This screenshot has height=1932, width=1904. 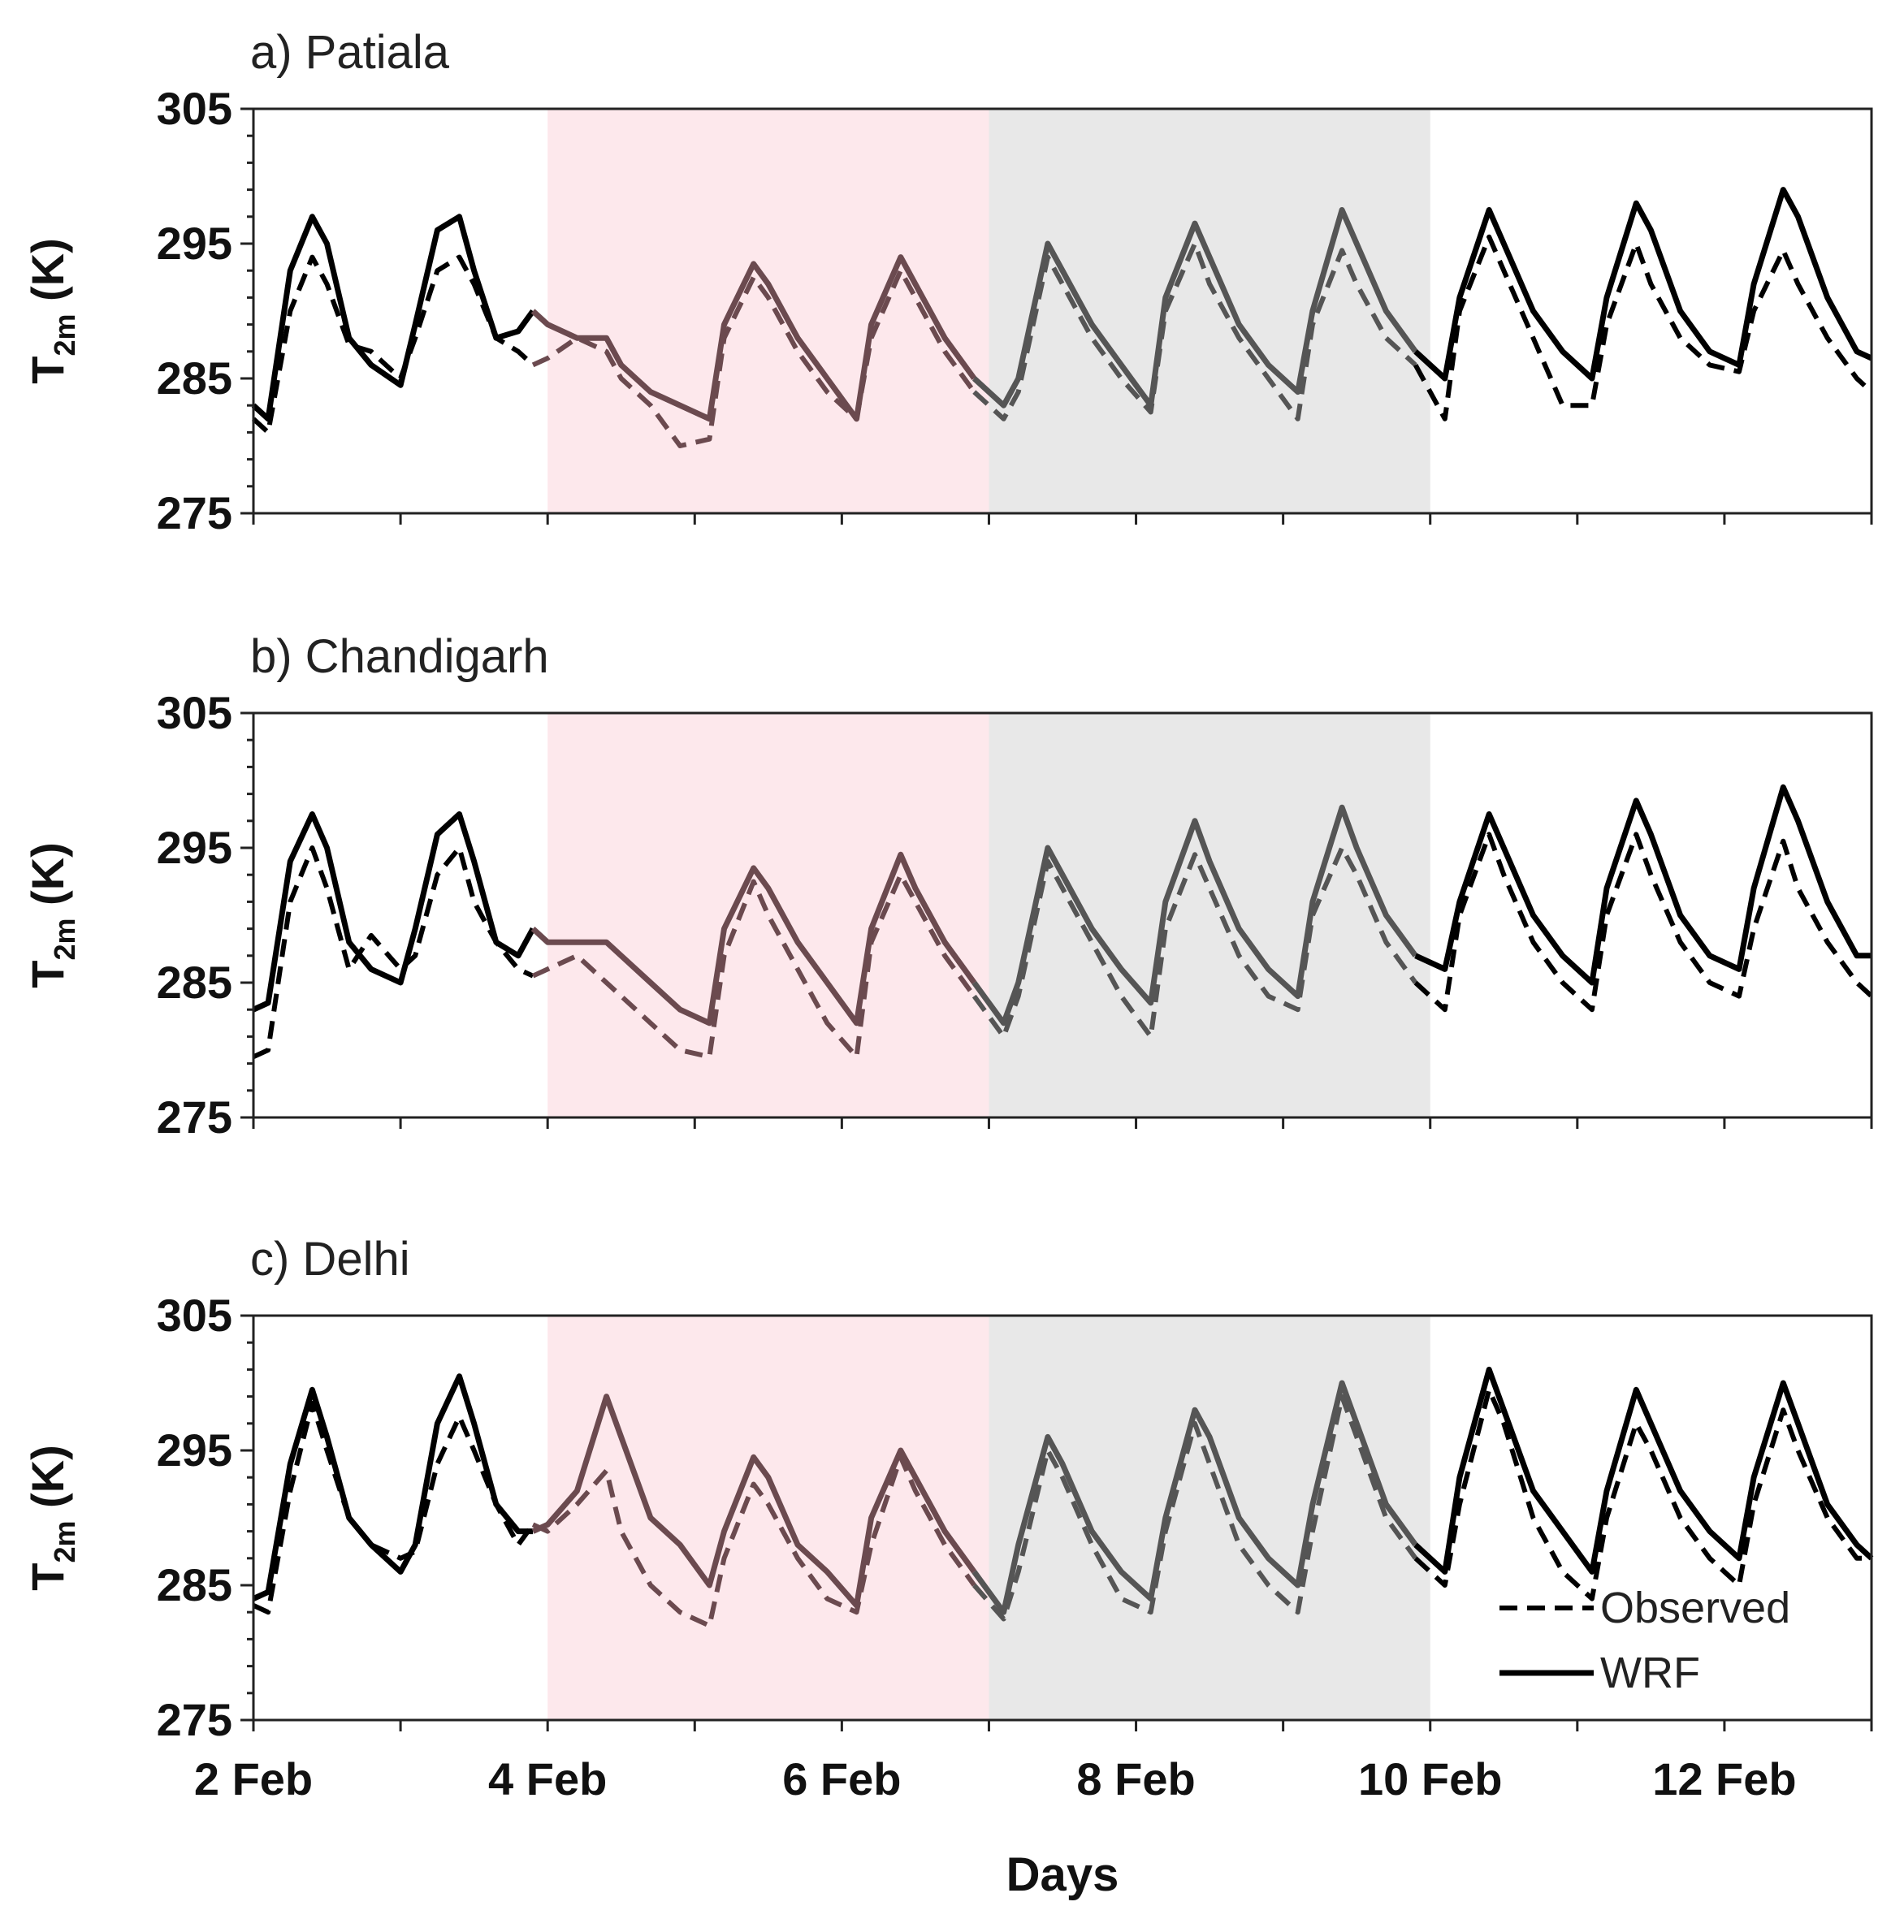 I want to click on x-tick-label: 10 Feb, so click(x=1430, y=1779).